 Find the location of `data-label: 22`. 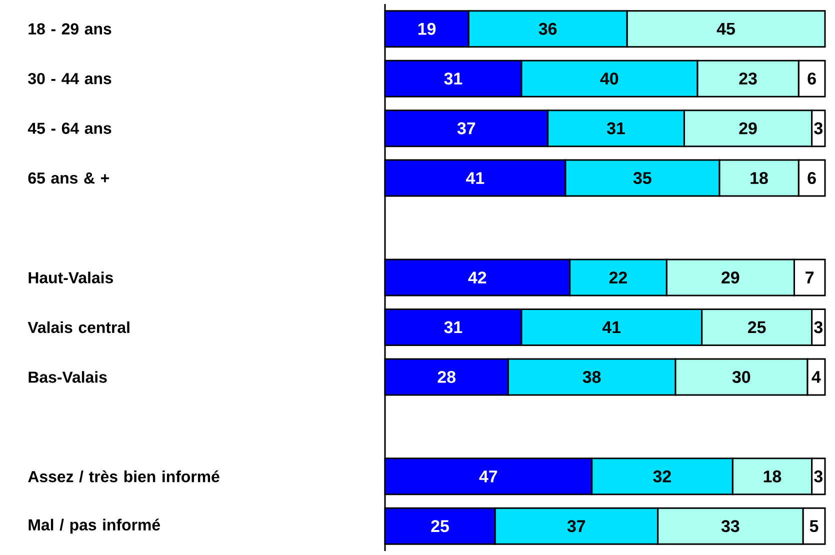

data-label: 22 is located at coordinates (618, 278).